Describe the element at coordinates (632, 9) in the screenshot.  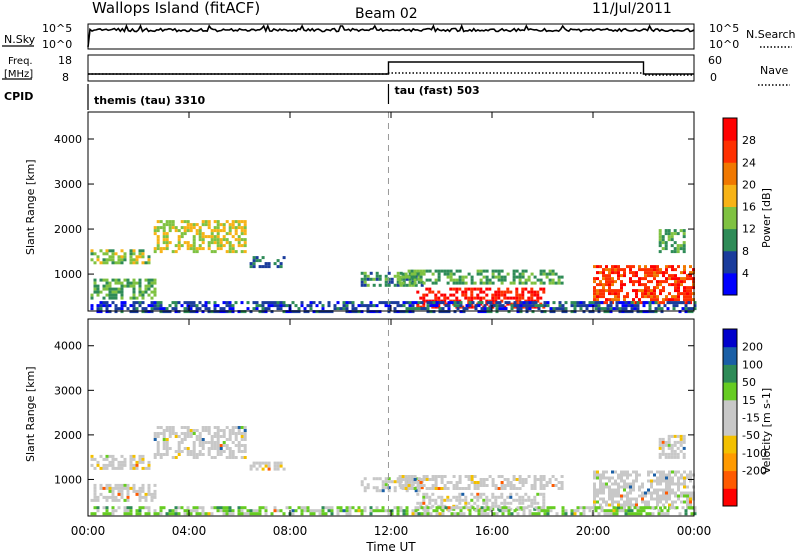
I see `date-title: 11/Jul/2011` at that location.